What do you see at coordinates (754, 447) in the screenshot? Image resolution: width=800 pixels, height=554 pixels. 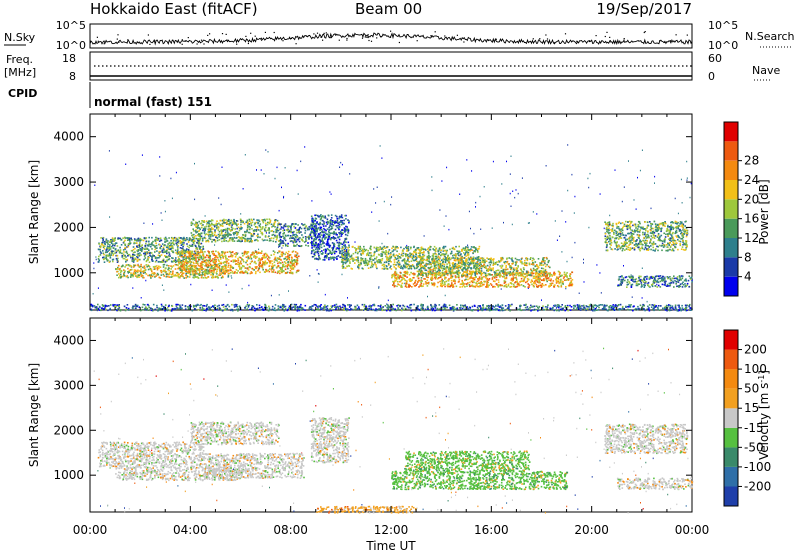 I see `colorbar-tick-label: -50` at bounding box center [754, 447].